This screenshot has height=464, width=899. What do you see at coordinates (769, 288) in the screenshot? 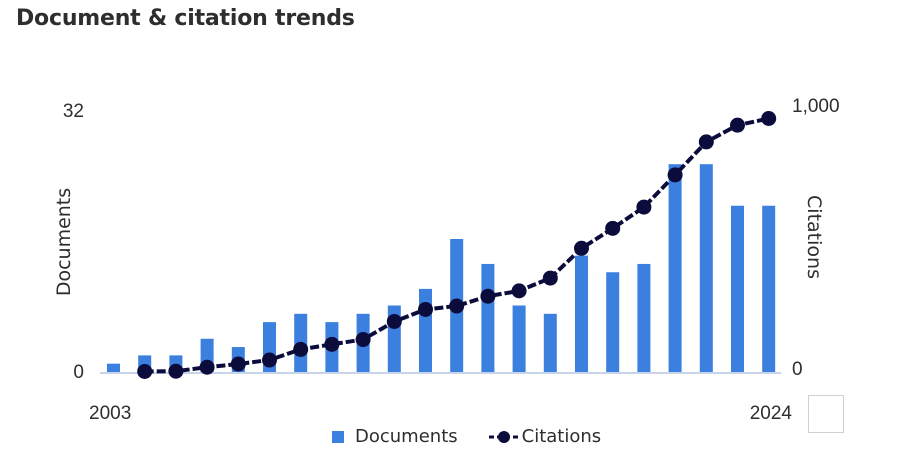
I see `documents-bar-2024` at bounding box center [769, 288].